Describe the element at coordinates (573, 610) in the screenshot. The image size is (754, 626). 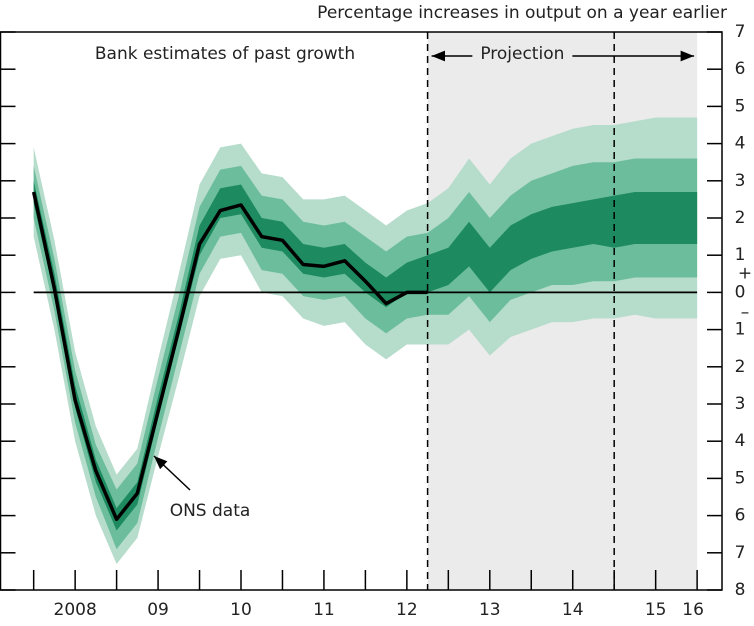
I see `x-tick-label: 14` at that location.